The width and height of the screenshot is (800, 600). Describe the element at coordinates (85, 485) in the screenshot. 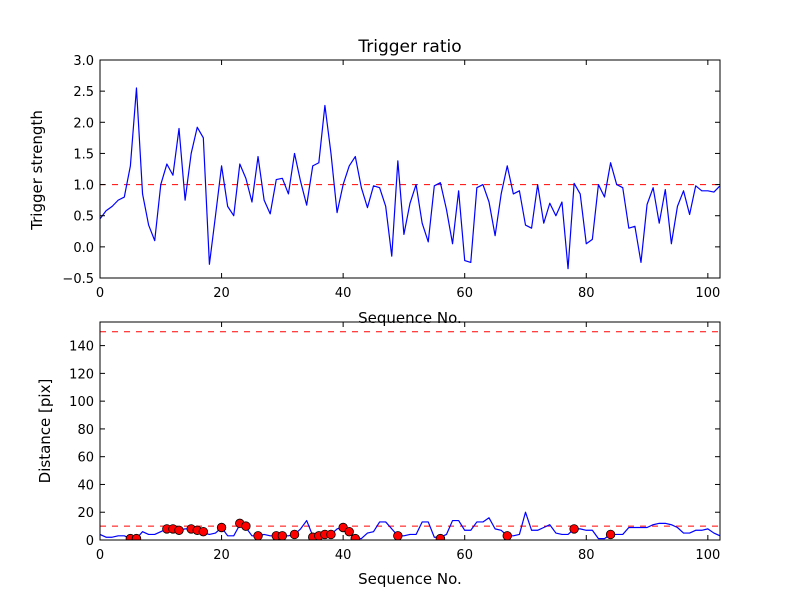

I see `y-tick-label: 40` at that location.